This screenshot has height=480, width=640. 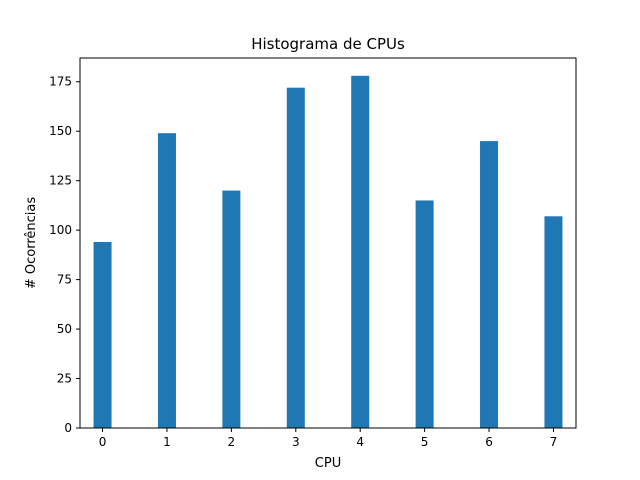 What do you see at coordinates (60, 82) in the screenshot?
I see `y-tick-label: 175` at bounding box center [60, 82].